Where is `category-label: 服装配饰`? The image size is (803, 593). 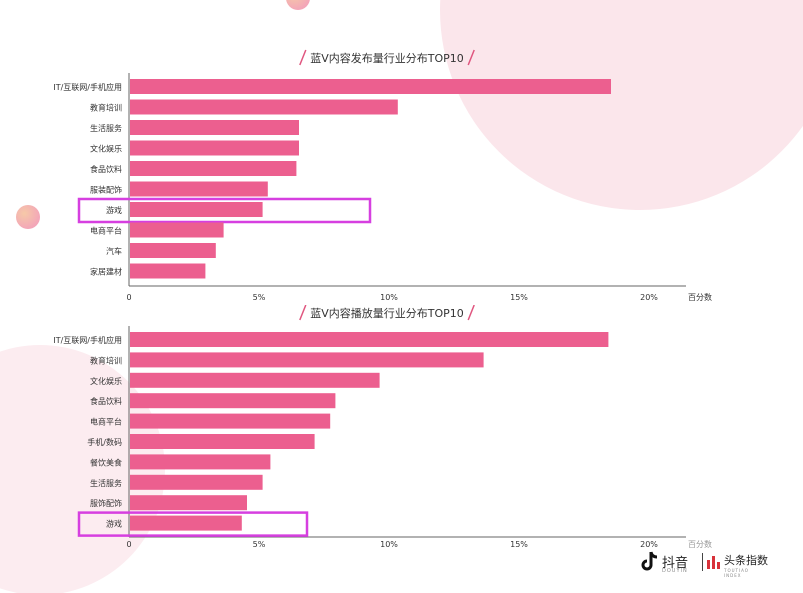
category-label: 服装配饰 is located at coordinates (106, 190).